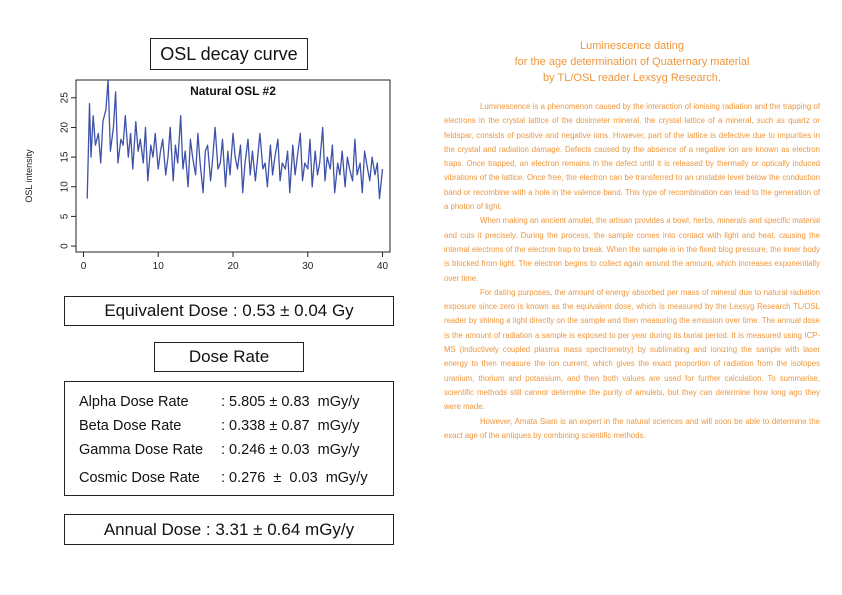 The width and height of the screenshot is (842, 595). Describe the element at coordinates (233, 91) in the screenshot. I see `chart-title: Natural OSL #2` at that location.